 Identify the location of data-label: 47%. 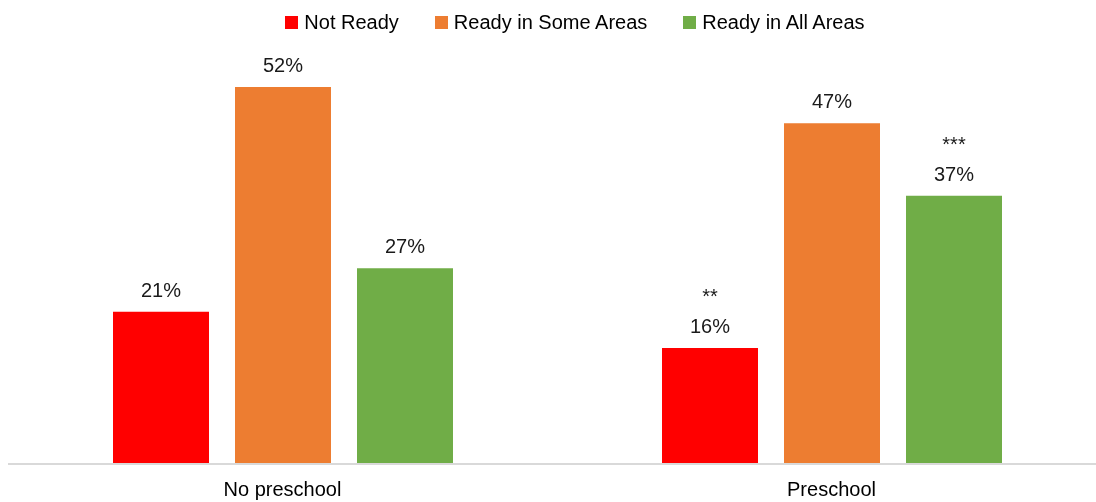
(832, 101).